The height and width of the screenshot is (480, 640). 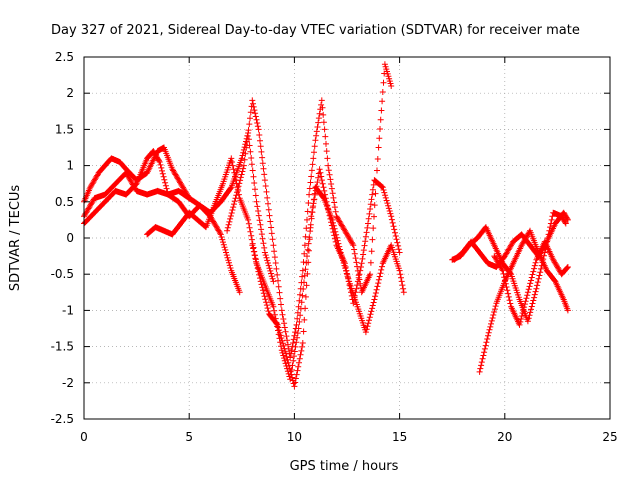 What do you see at coordinates (68, 310) in the screenshot?
I see `y-tick-label: -1` at bounding box center [68, 310].